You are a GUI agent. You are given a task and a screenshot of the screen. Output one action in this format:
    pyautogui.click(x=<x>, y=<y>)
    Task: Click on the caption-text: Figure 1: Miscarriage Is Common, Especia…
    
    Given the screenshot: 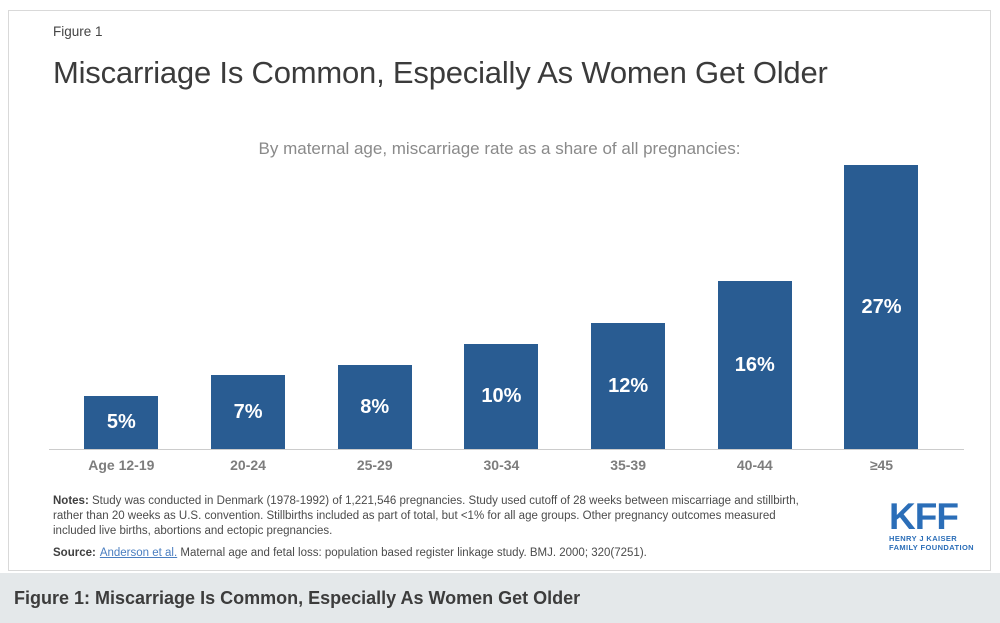 What is the action you would take?
    pyautogui.click(x=297, y=597)
    